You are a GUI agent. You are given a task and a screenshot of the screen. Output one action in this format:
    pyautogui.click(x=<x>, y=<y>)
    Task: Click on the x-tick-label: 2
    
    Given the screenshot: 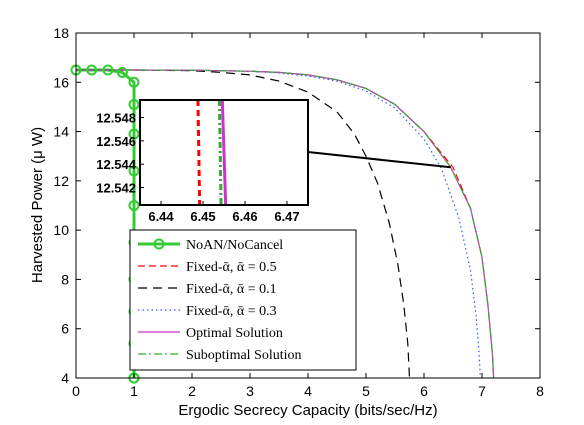 What is the action you would take?
    pyautogui.click(x=192, y=391)
    